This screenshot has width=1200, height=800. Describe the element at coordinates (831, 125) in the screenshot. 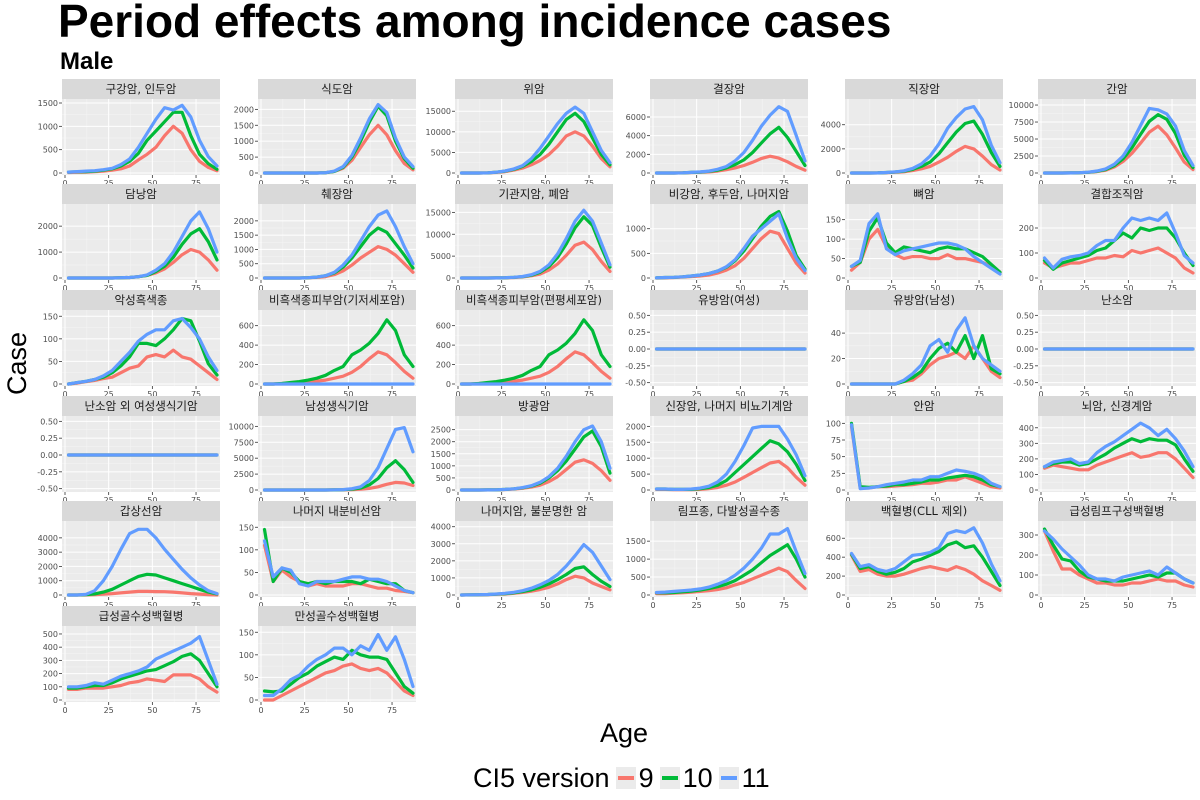

I see `y-tick-label: 4000` at that location.